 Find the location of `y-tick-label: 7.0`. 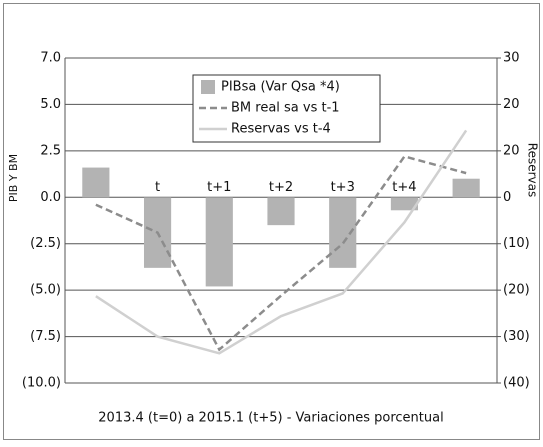

y-tick-label: 7.0 is located at coordinates (50, 58).